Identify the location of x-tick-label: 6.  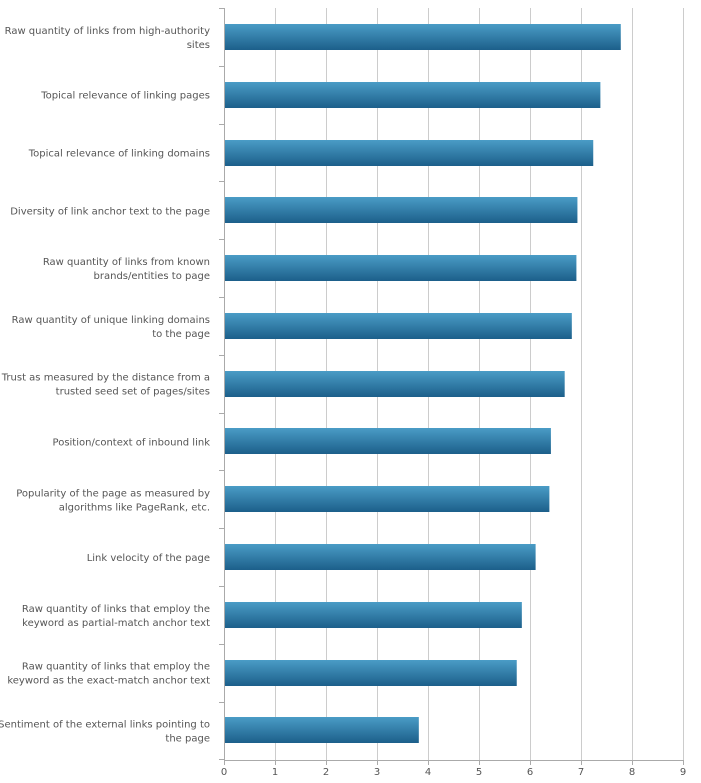
(530, 772).